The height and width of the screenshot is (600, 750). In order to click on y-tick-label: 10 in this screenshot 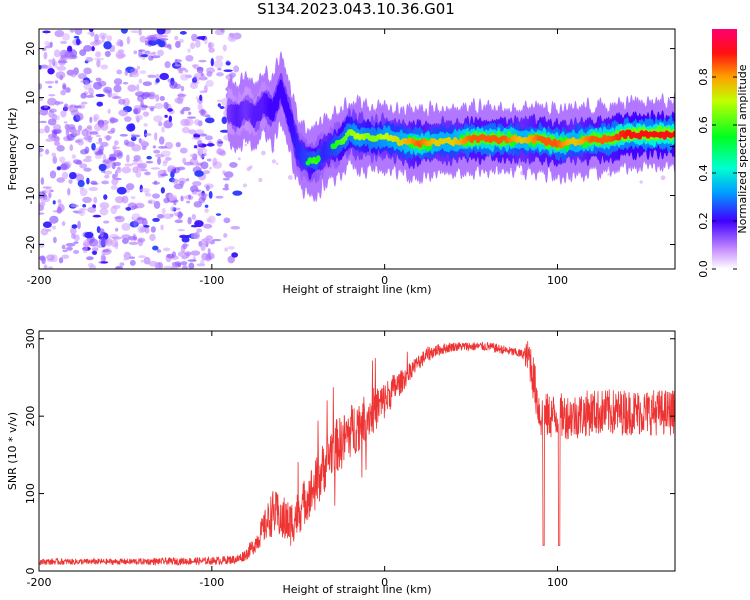, I will do `click(30, 98)`.